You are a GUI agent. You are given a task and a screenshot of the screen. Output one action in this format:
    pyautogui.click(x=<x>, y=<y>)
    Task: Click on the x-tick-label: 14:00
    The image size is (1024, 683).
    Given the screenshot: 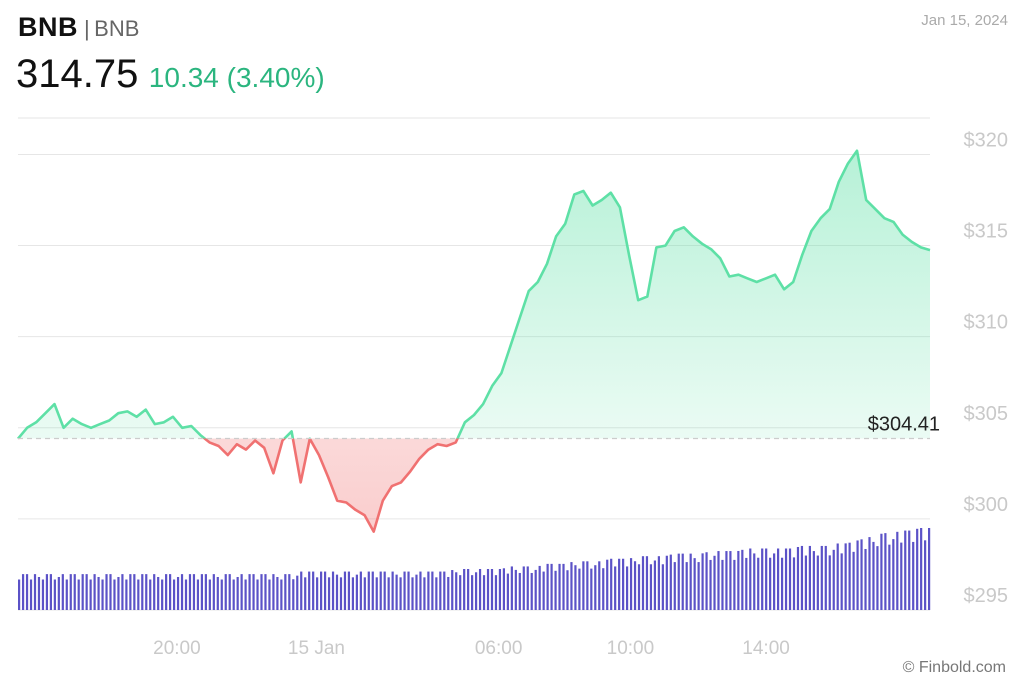 What is the action you would take?
    pyautogui.click(x=766, y=648)
    